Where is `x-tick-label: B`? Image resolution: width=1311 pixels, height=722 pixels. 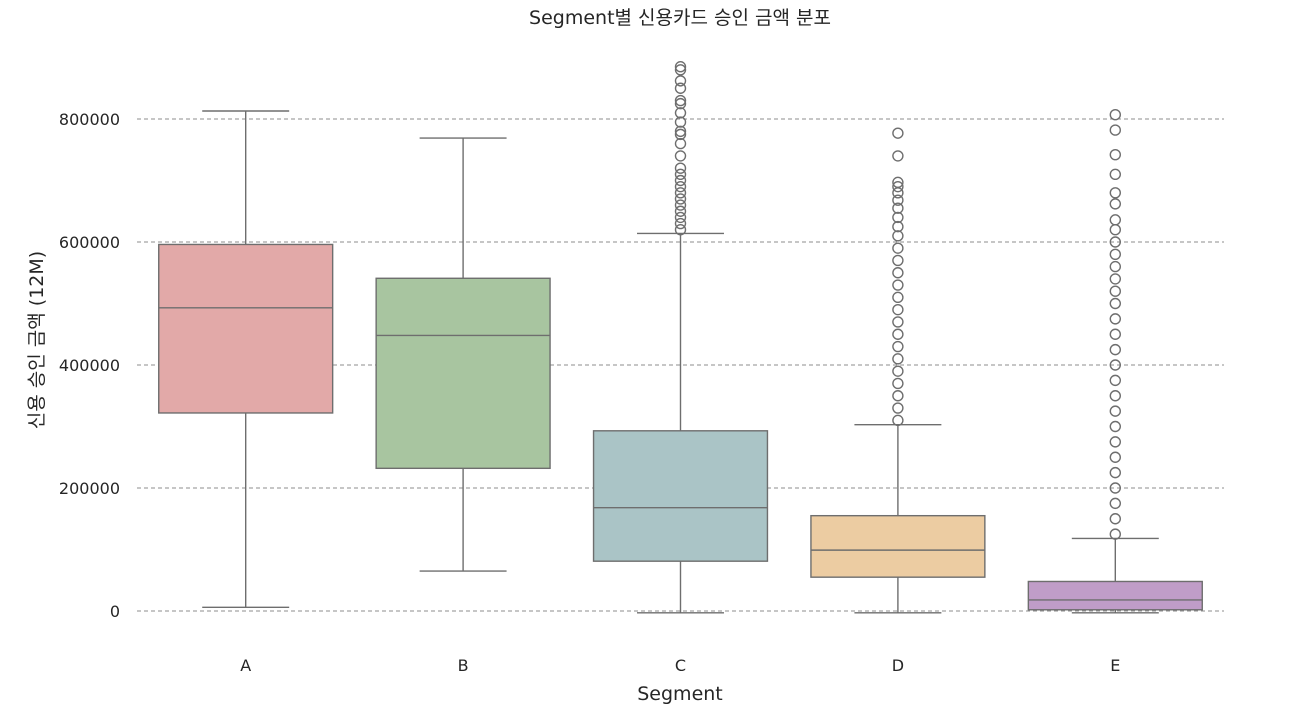 x-tick-label: B is located at coordinates (463, 665).